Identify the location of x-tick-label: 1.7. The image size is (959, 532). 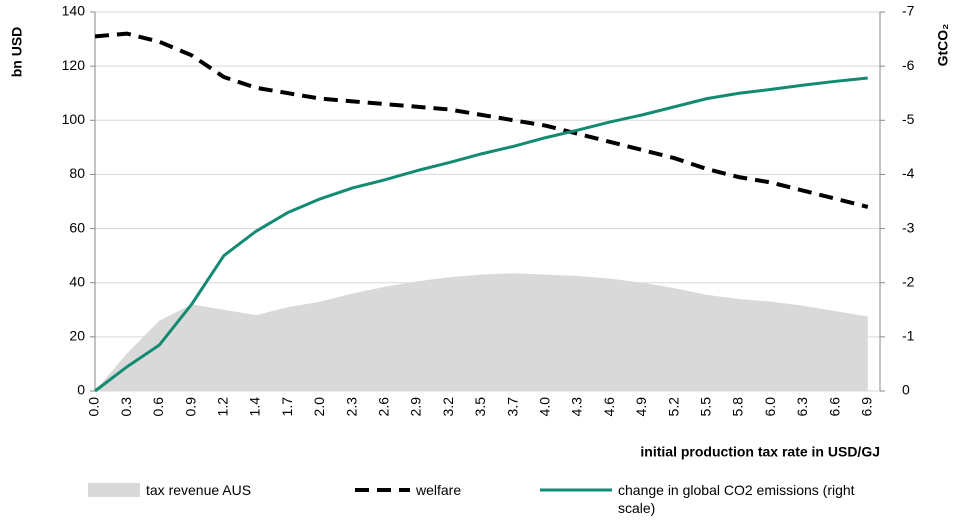
(287, 407).